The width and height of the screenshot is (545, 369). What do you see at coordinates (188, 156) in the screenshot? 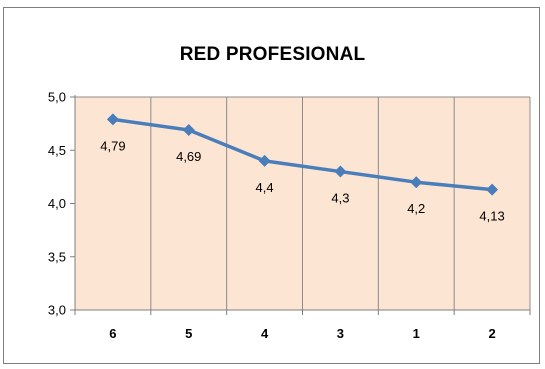
I see `data-label: 4,69` at bounding box center [188, 156].